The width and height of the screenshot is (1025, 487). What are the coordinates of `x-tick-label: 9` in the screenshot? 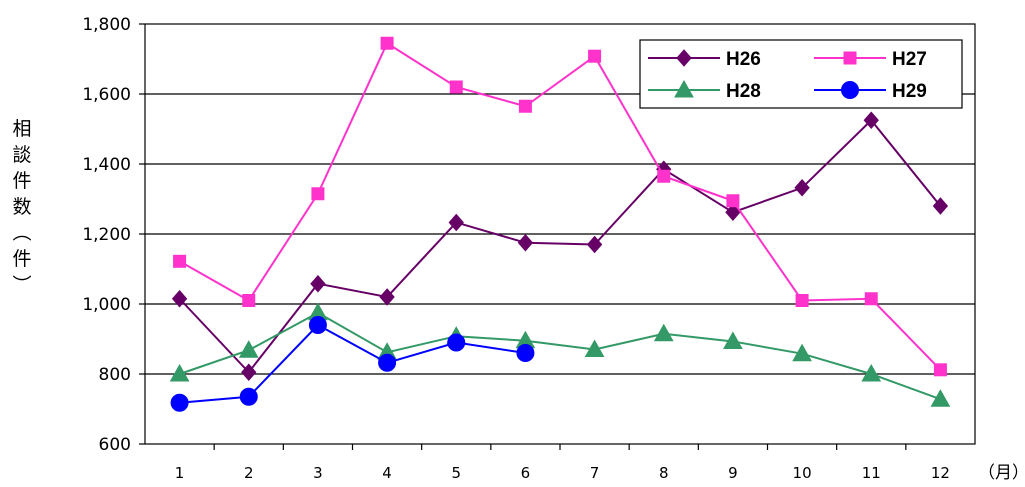 It's located at (733, 473).